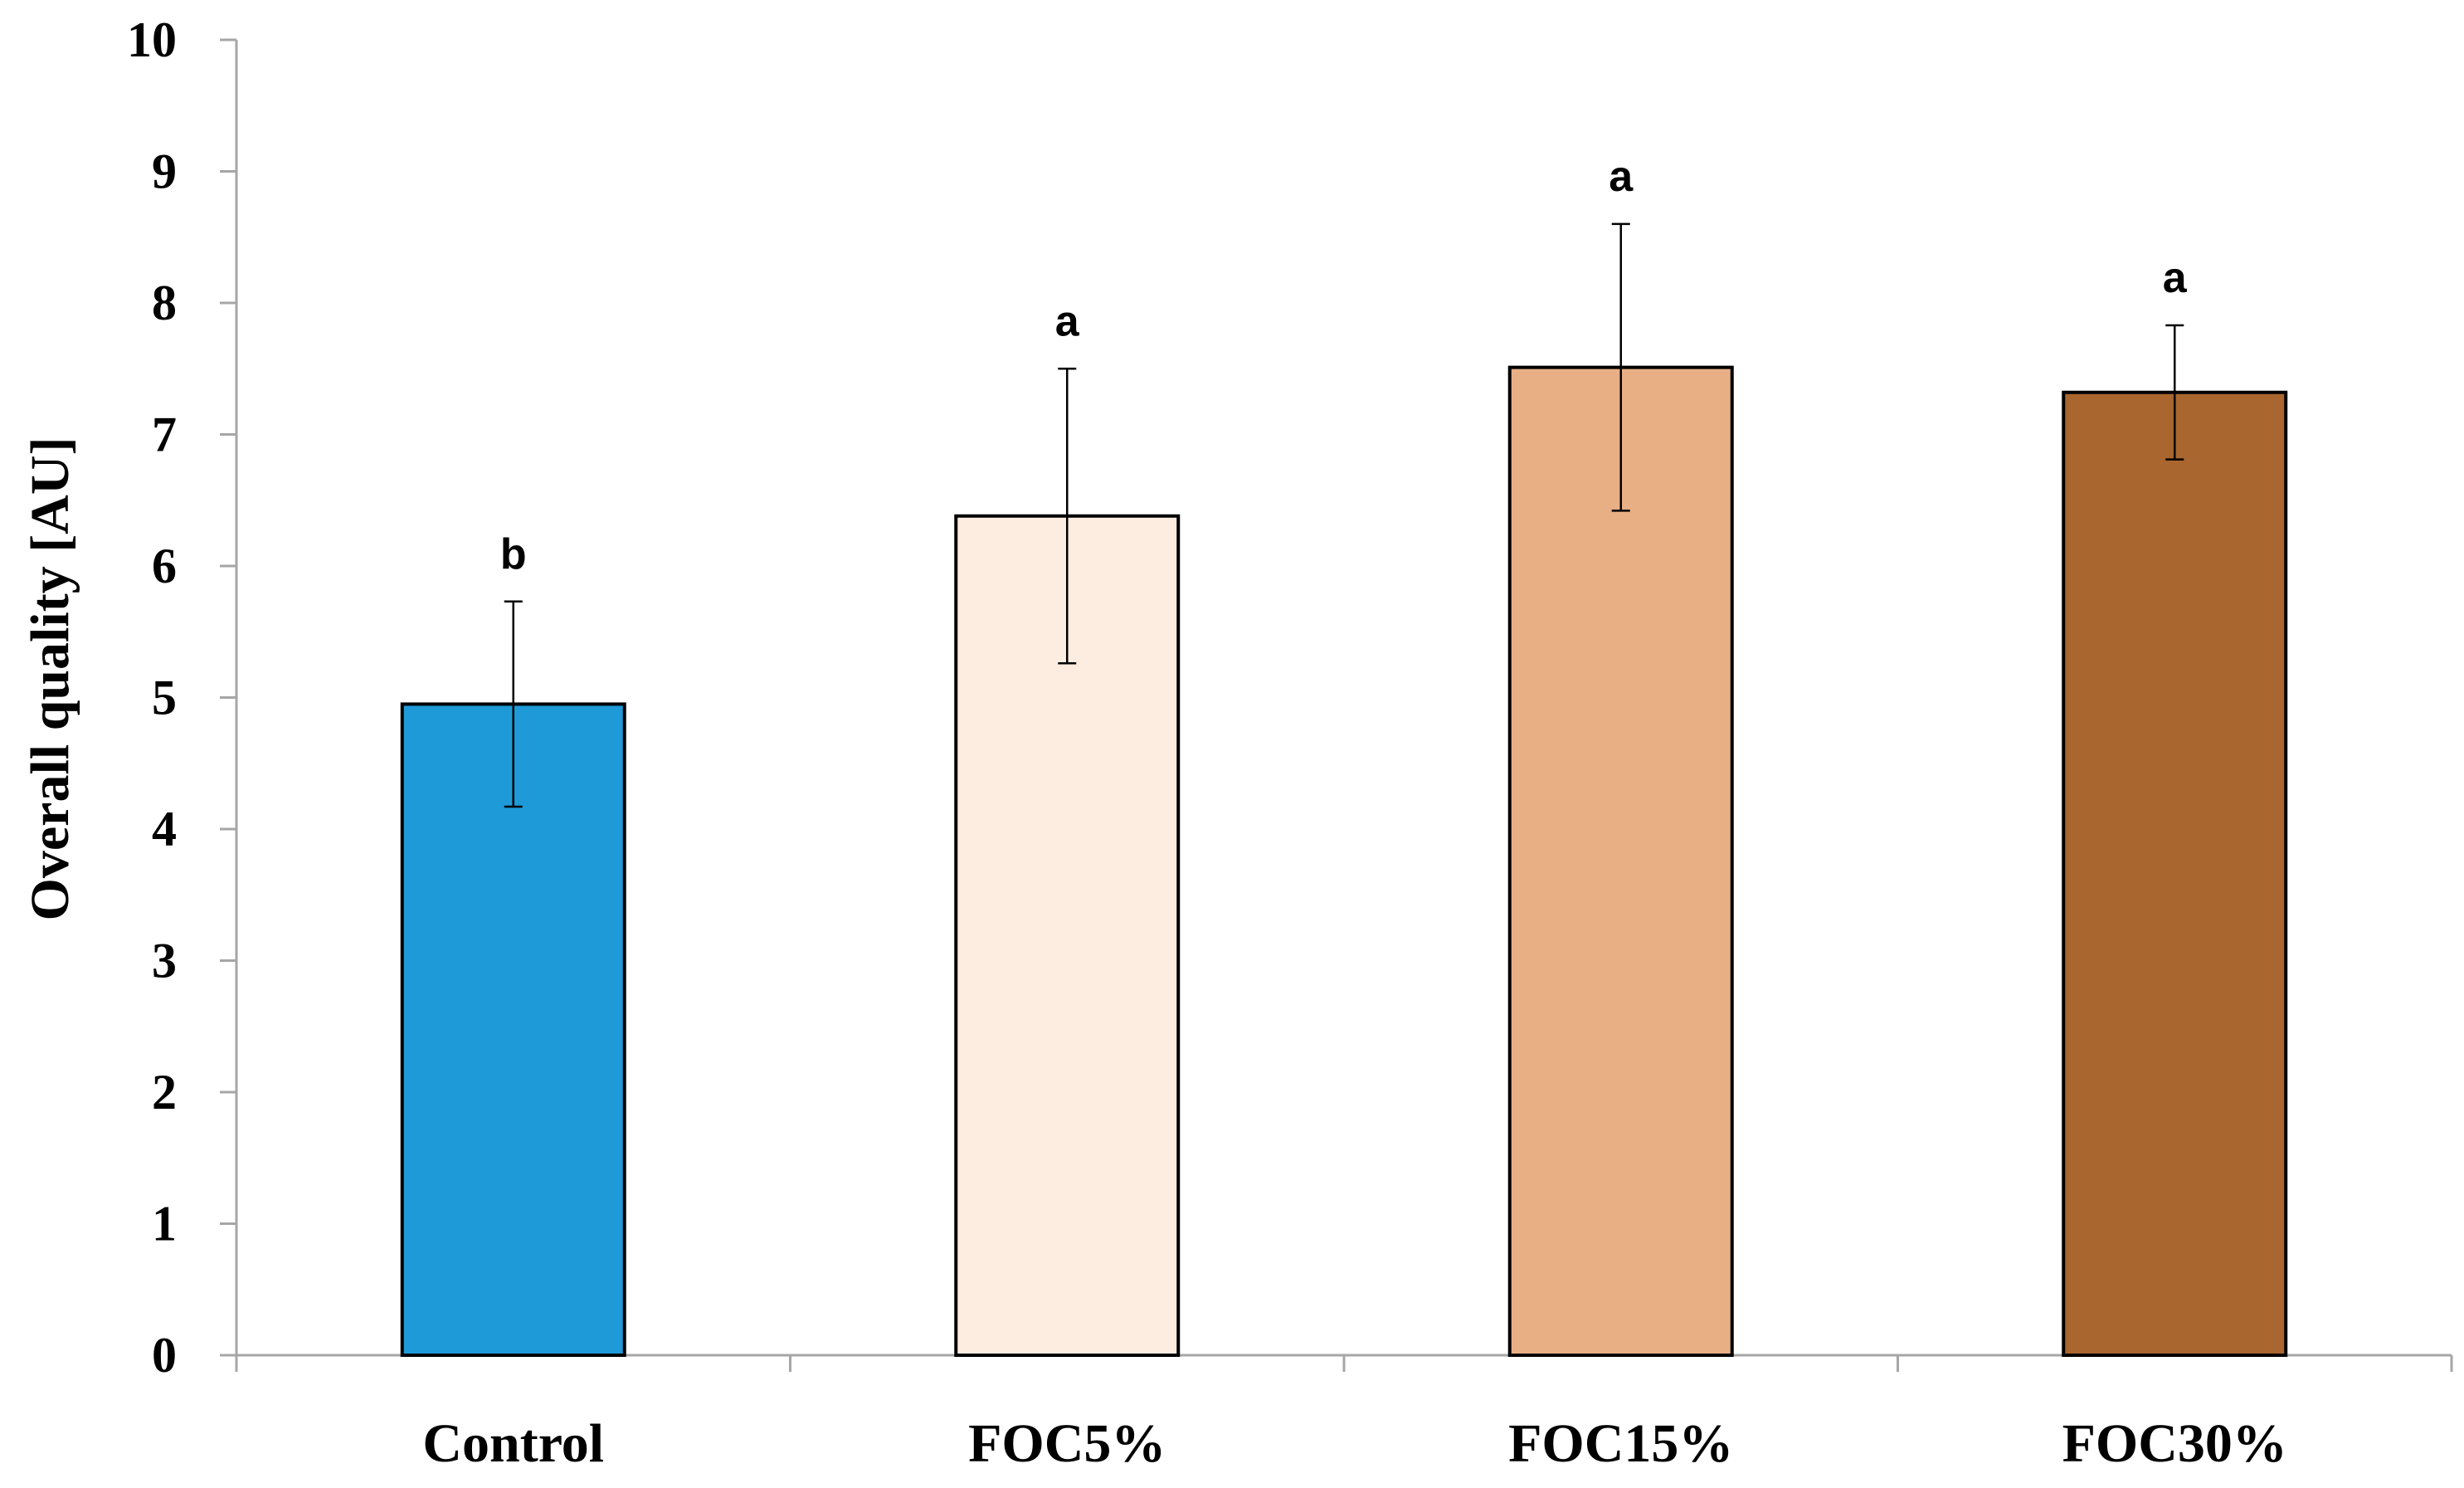 Image resolution: width=2464 pixels, height=1488 pixels. What do you see at coordinates (164, 961) in the screenshot?
I see `y-tick-label: 3` at bounding box center [164, 961].